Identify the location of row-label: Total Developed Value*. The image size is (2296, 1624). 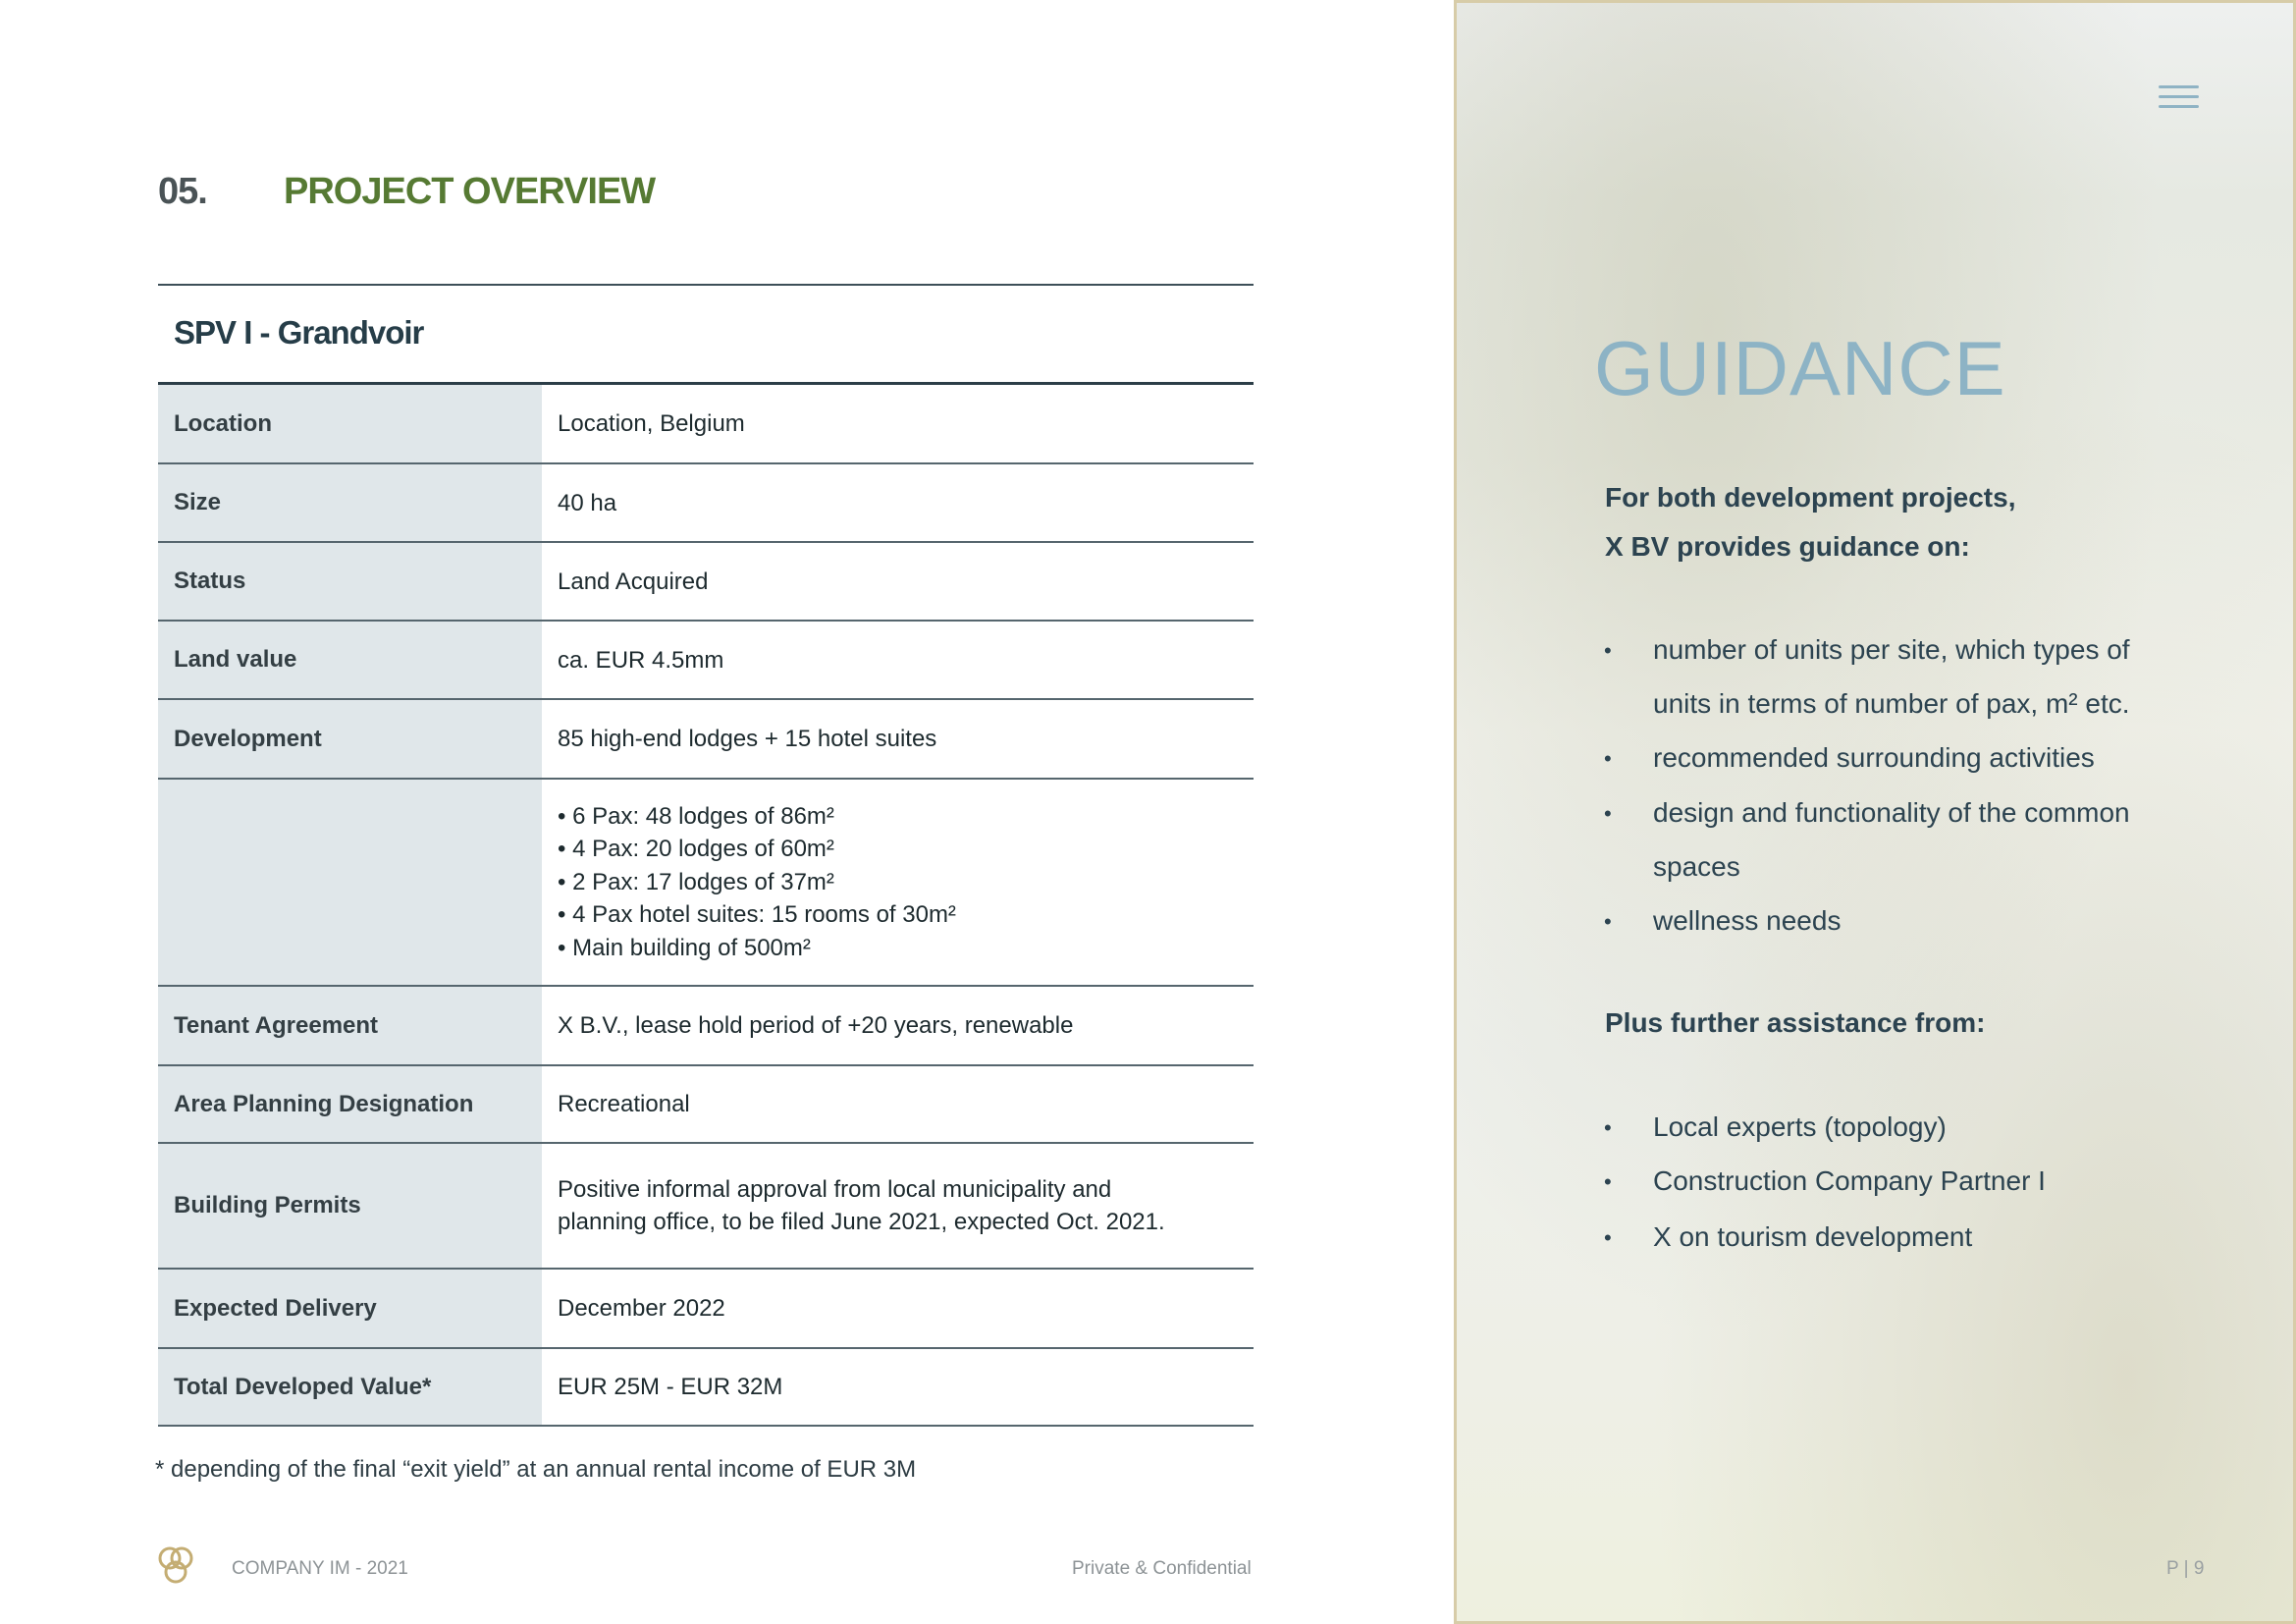
(350, 1387).